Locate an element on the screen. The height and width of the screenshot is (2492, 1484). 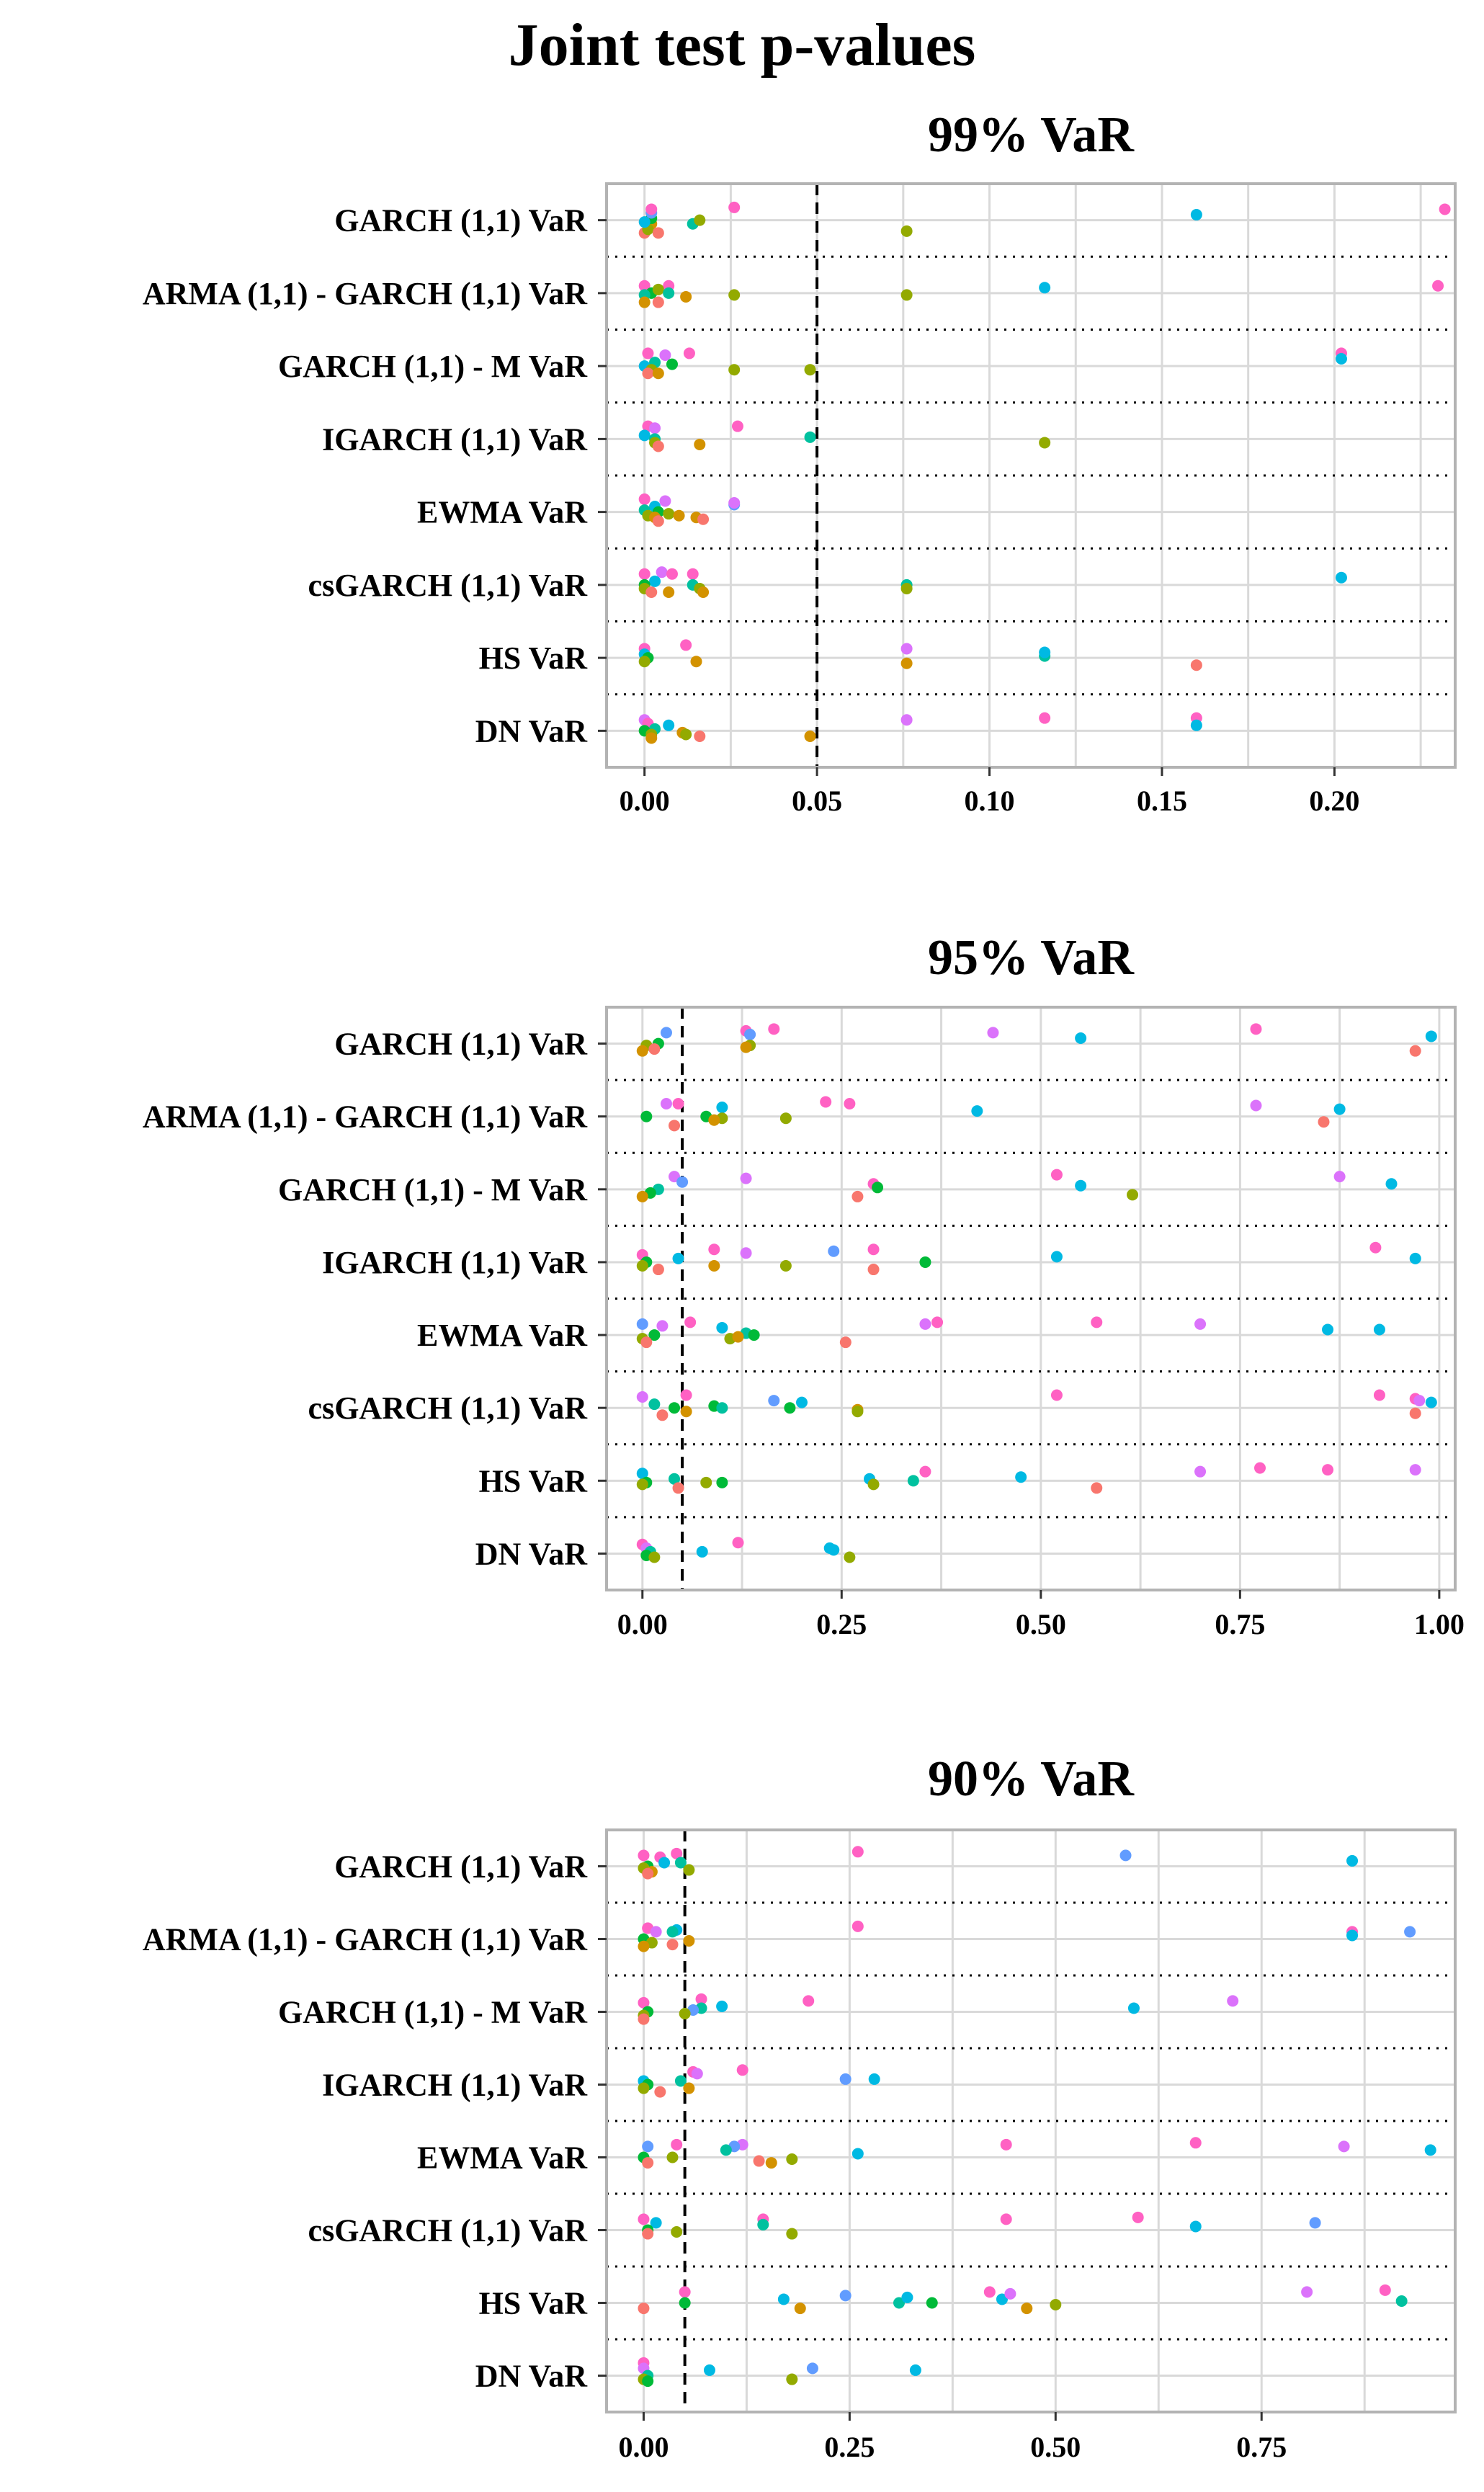
y-tick-label: EWMA VaR is located at coordinates (503, 2158).